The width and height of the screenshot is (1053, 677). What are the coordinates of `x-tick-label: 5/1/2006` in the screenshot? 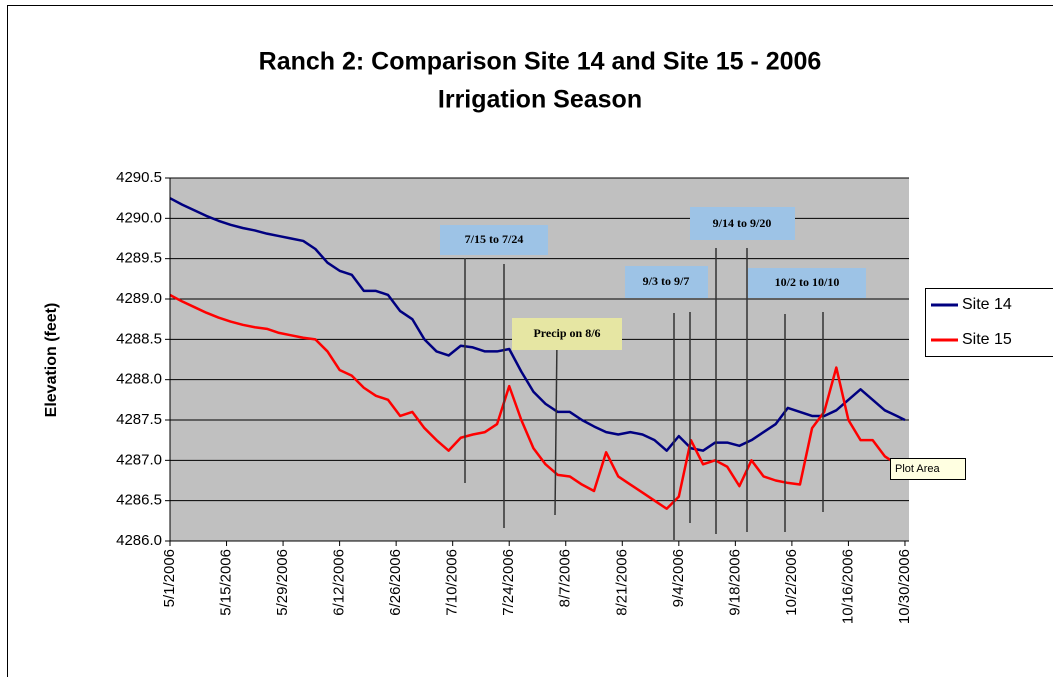 It's located at (169, 578).